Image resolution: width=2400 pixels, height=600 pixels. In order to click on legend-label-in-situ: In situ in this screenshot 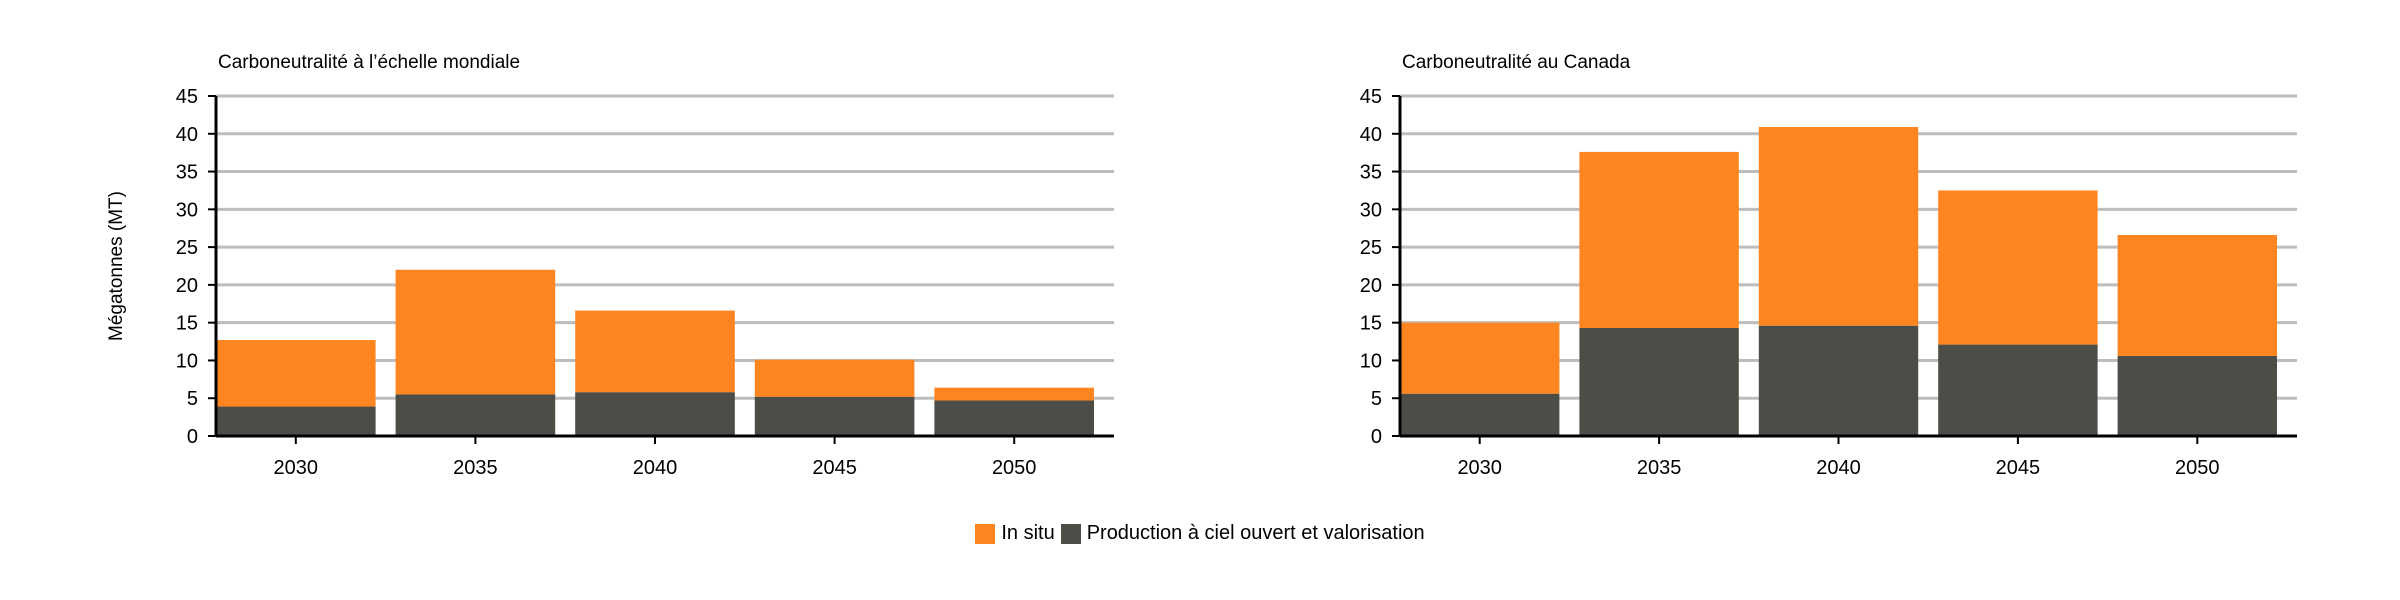, I will do `click(1028, 533)`.